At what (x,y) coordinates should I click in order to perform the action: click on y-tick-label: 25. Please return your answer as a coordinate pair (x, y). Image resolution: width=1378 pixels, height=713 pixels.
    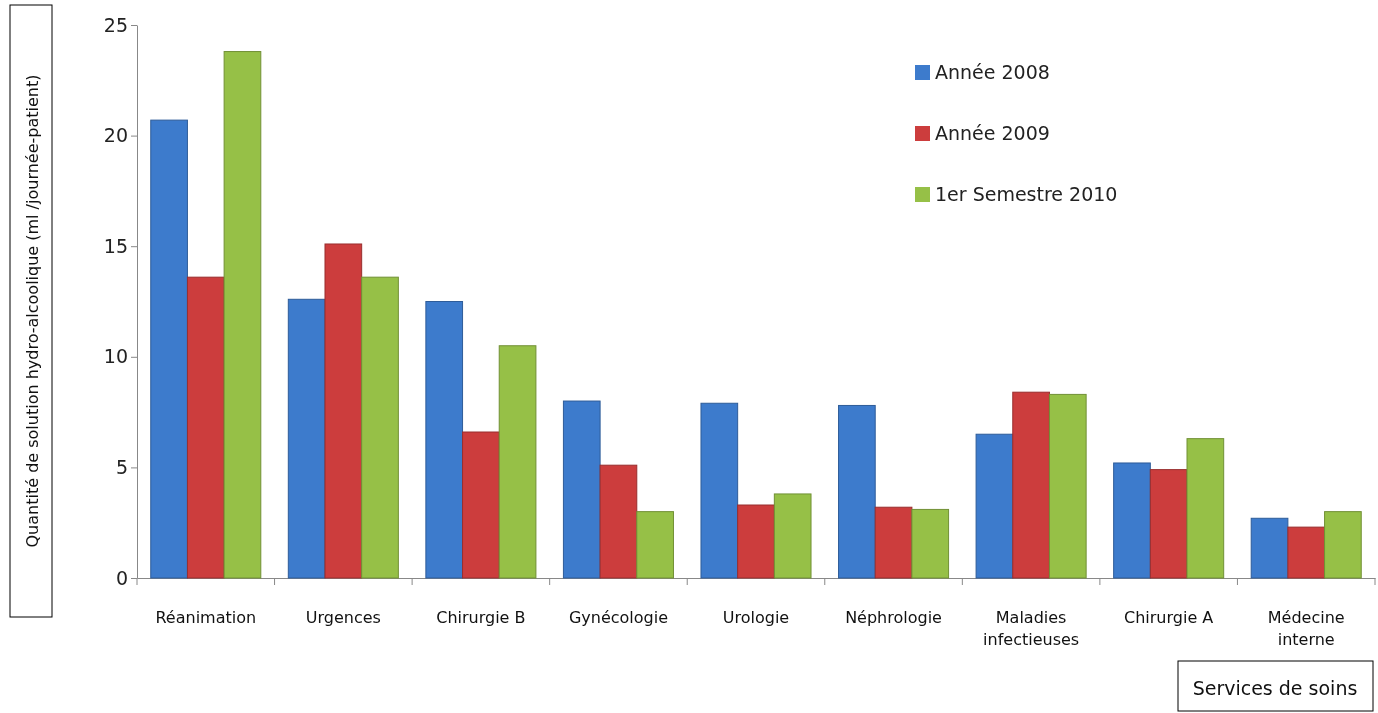
    Looking at the image, I should click on (115, 24).